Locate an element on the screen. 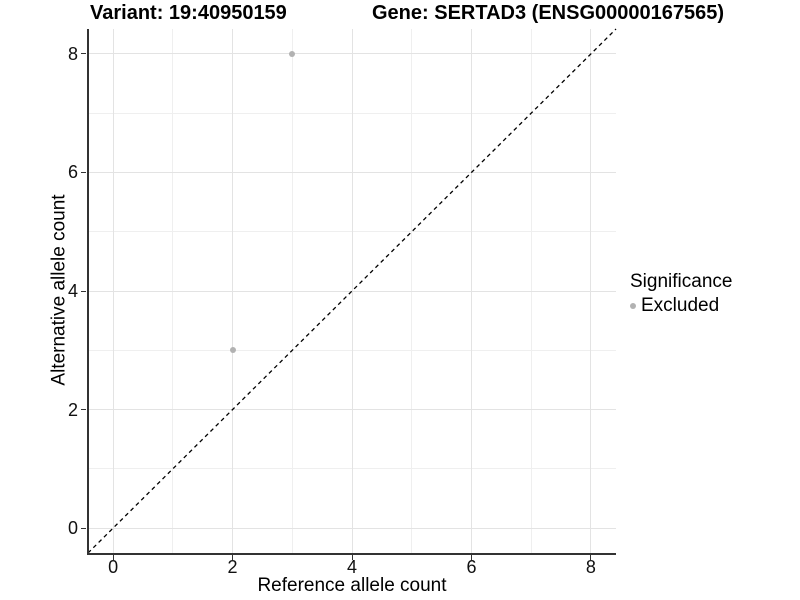 The image size is (800, 600). y-tick-label: 0 is located at coordinates (72, 528).